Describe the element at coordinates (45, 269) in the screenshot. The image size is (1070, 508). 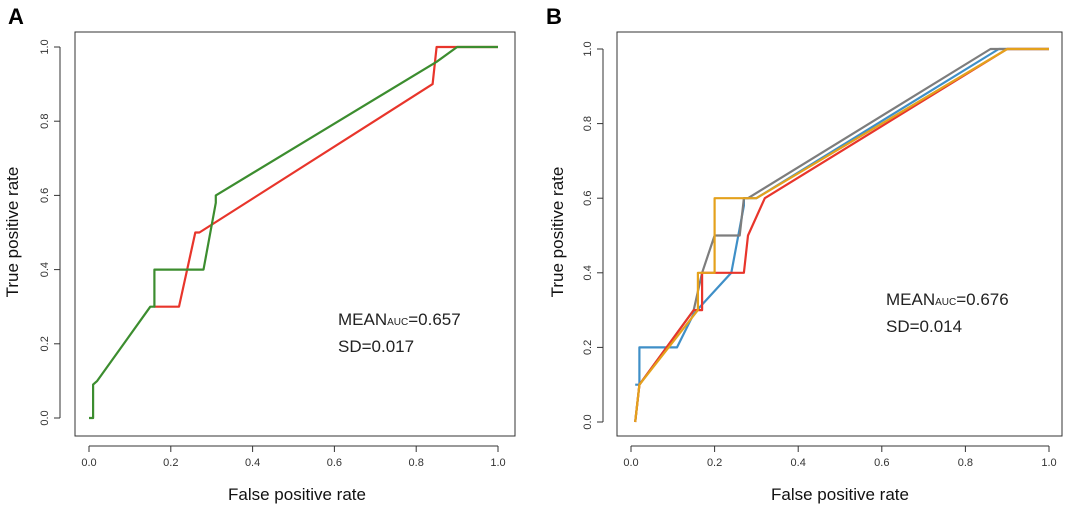
I see `panel-a-y-tick-label: 0.4` at that location.